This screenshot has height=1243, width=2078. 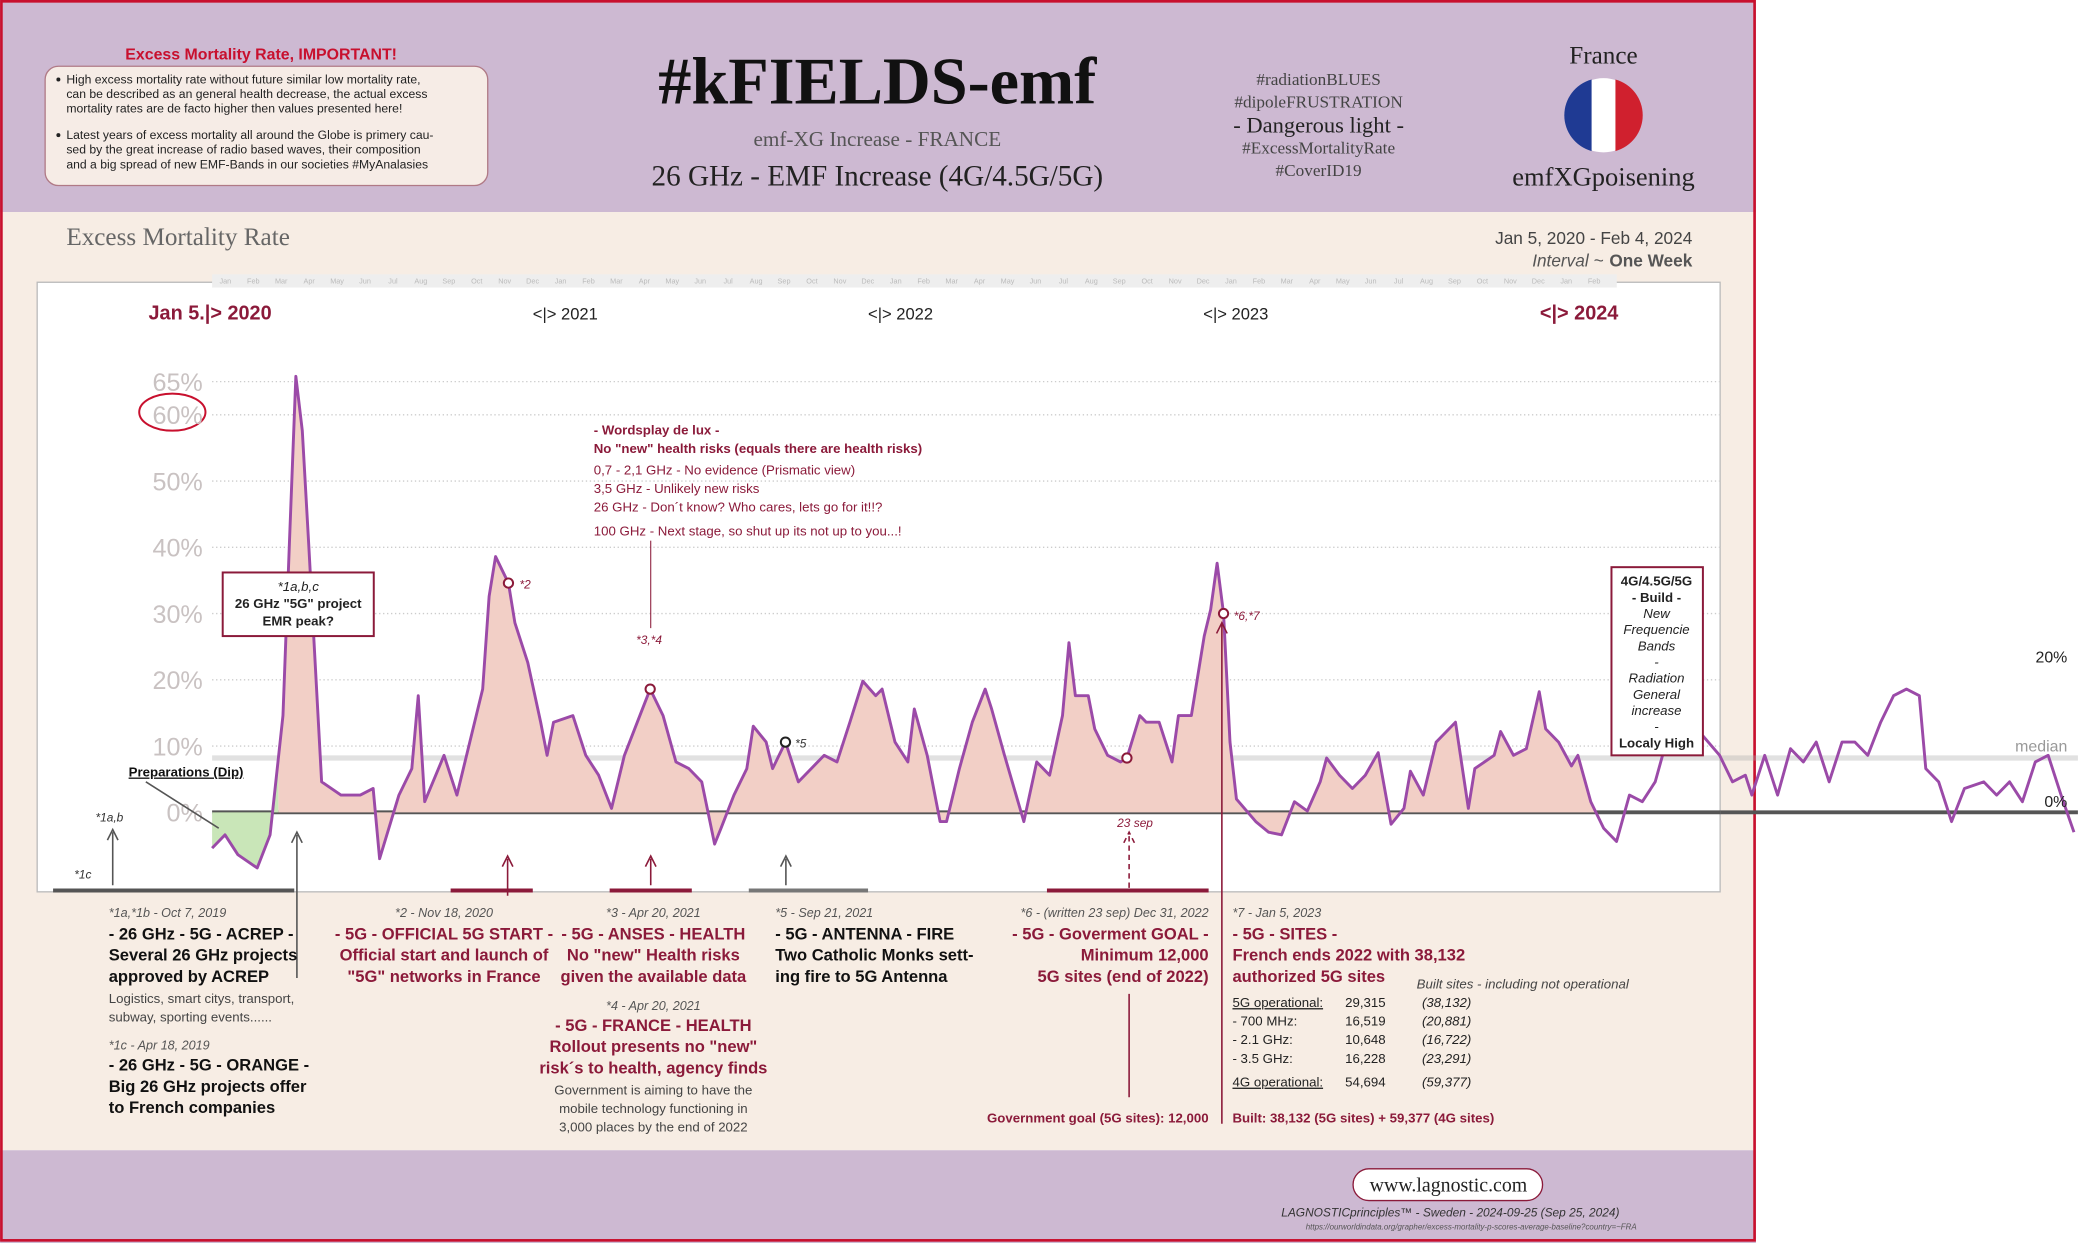 I want to click on label: - Build -, so click(x=1656, y=597).